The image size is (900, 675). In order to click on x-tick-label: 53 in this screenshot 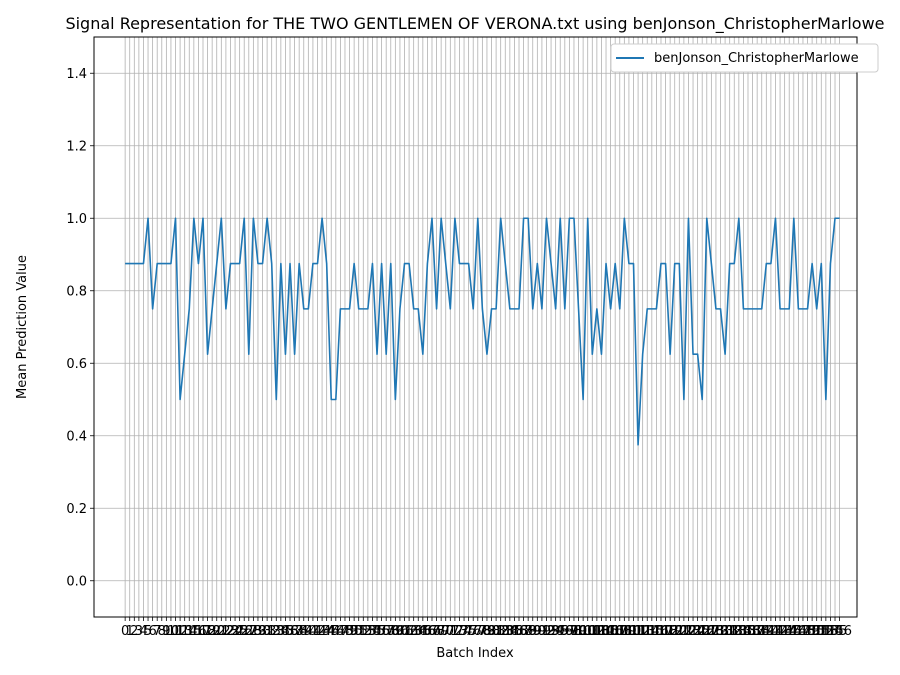, I will do `click(368, 631)`.